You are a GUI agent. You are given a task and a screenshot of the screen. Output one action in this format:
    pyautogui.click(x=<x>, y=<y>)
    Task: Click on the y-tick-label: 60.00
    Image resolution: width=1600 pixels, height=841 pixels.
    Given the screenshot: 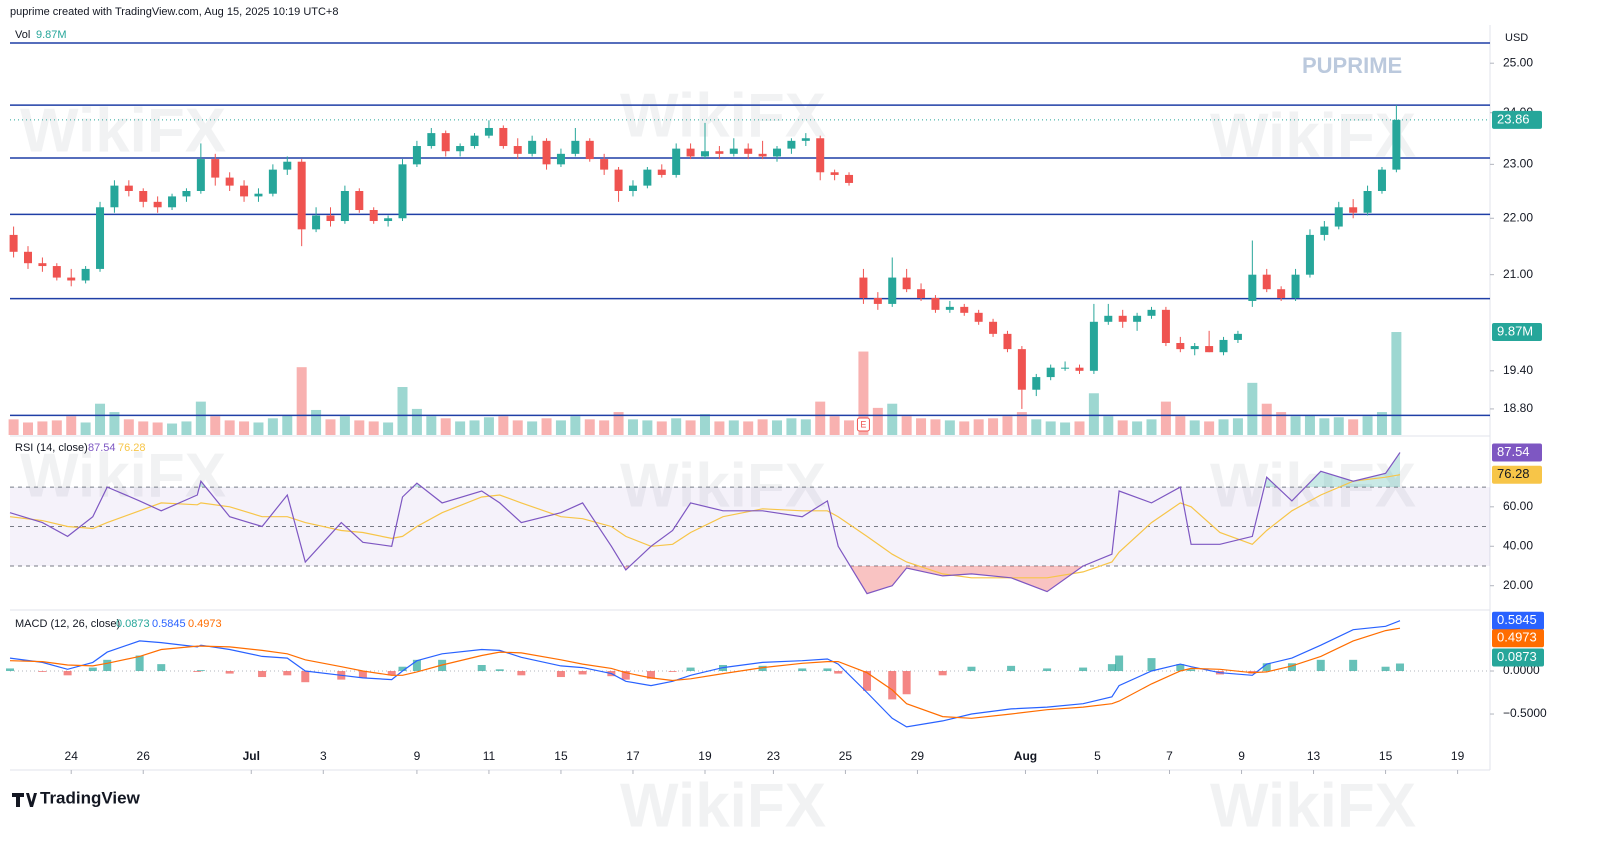 What is the action you would take?
    pyautogui.click(x=1518, y=506)
    